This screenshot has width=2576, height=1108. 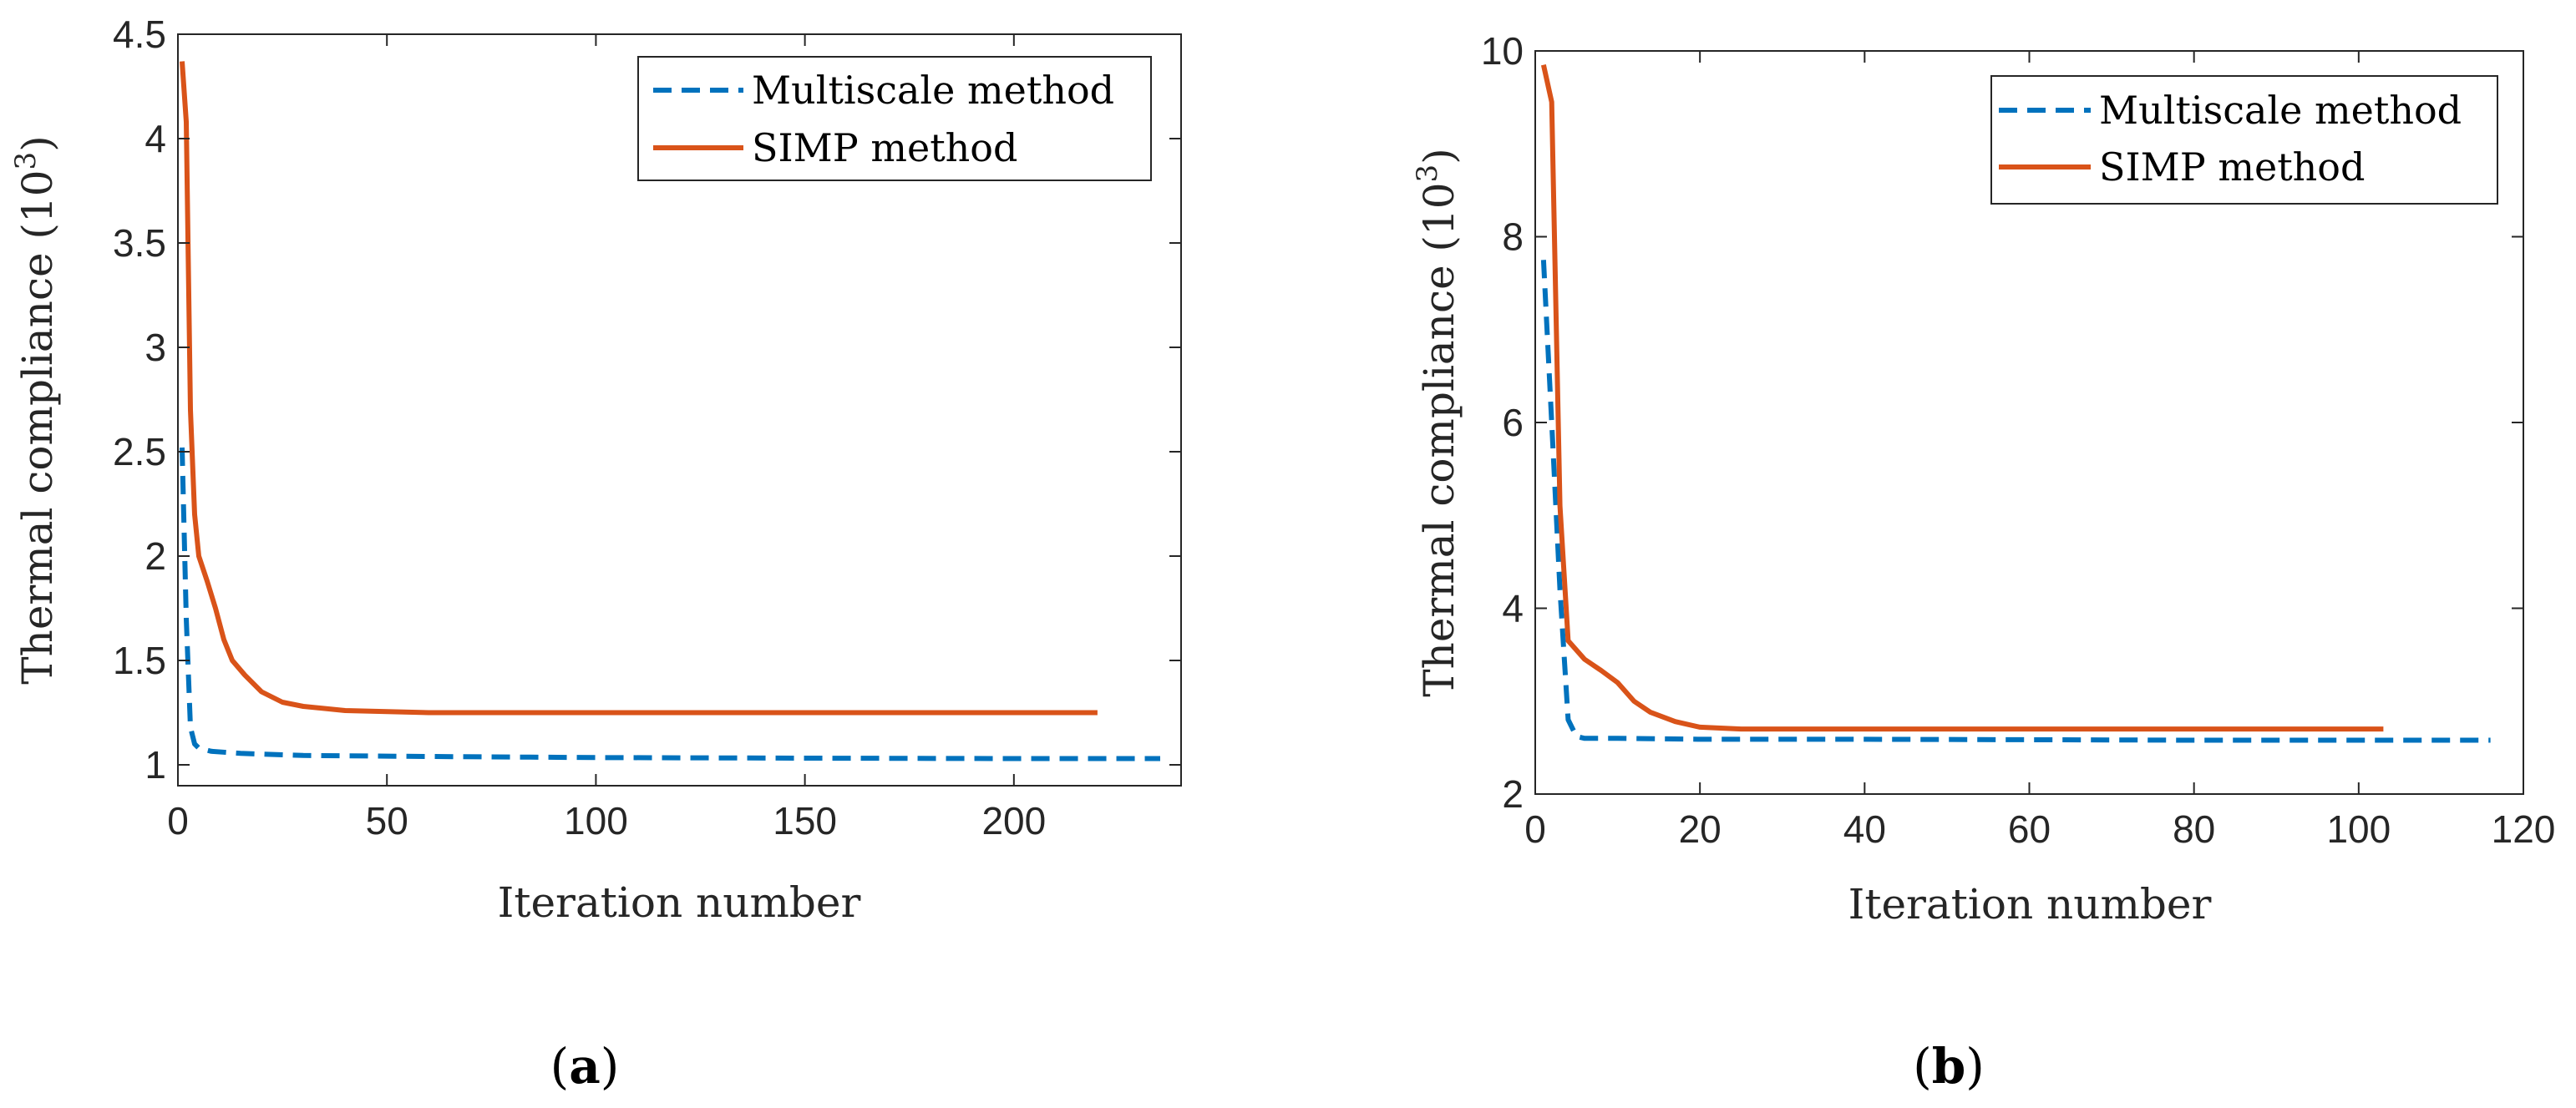 I want to click on panel-b-y-tick-label: 8, so click(x=1513, y=237).